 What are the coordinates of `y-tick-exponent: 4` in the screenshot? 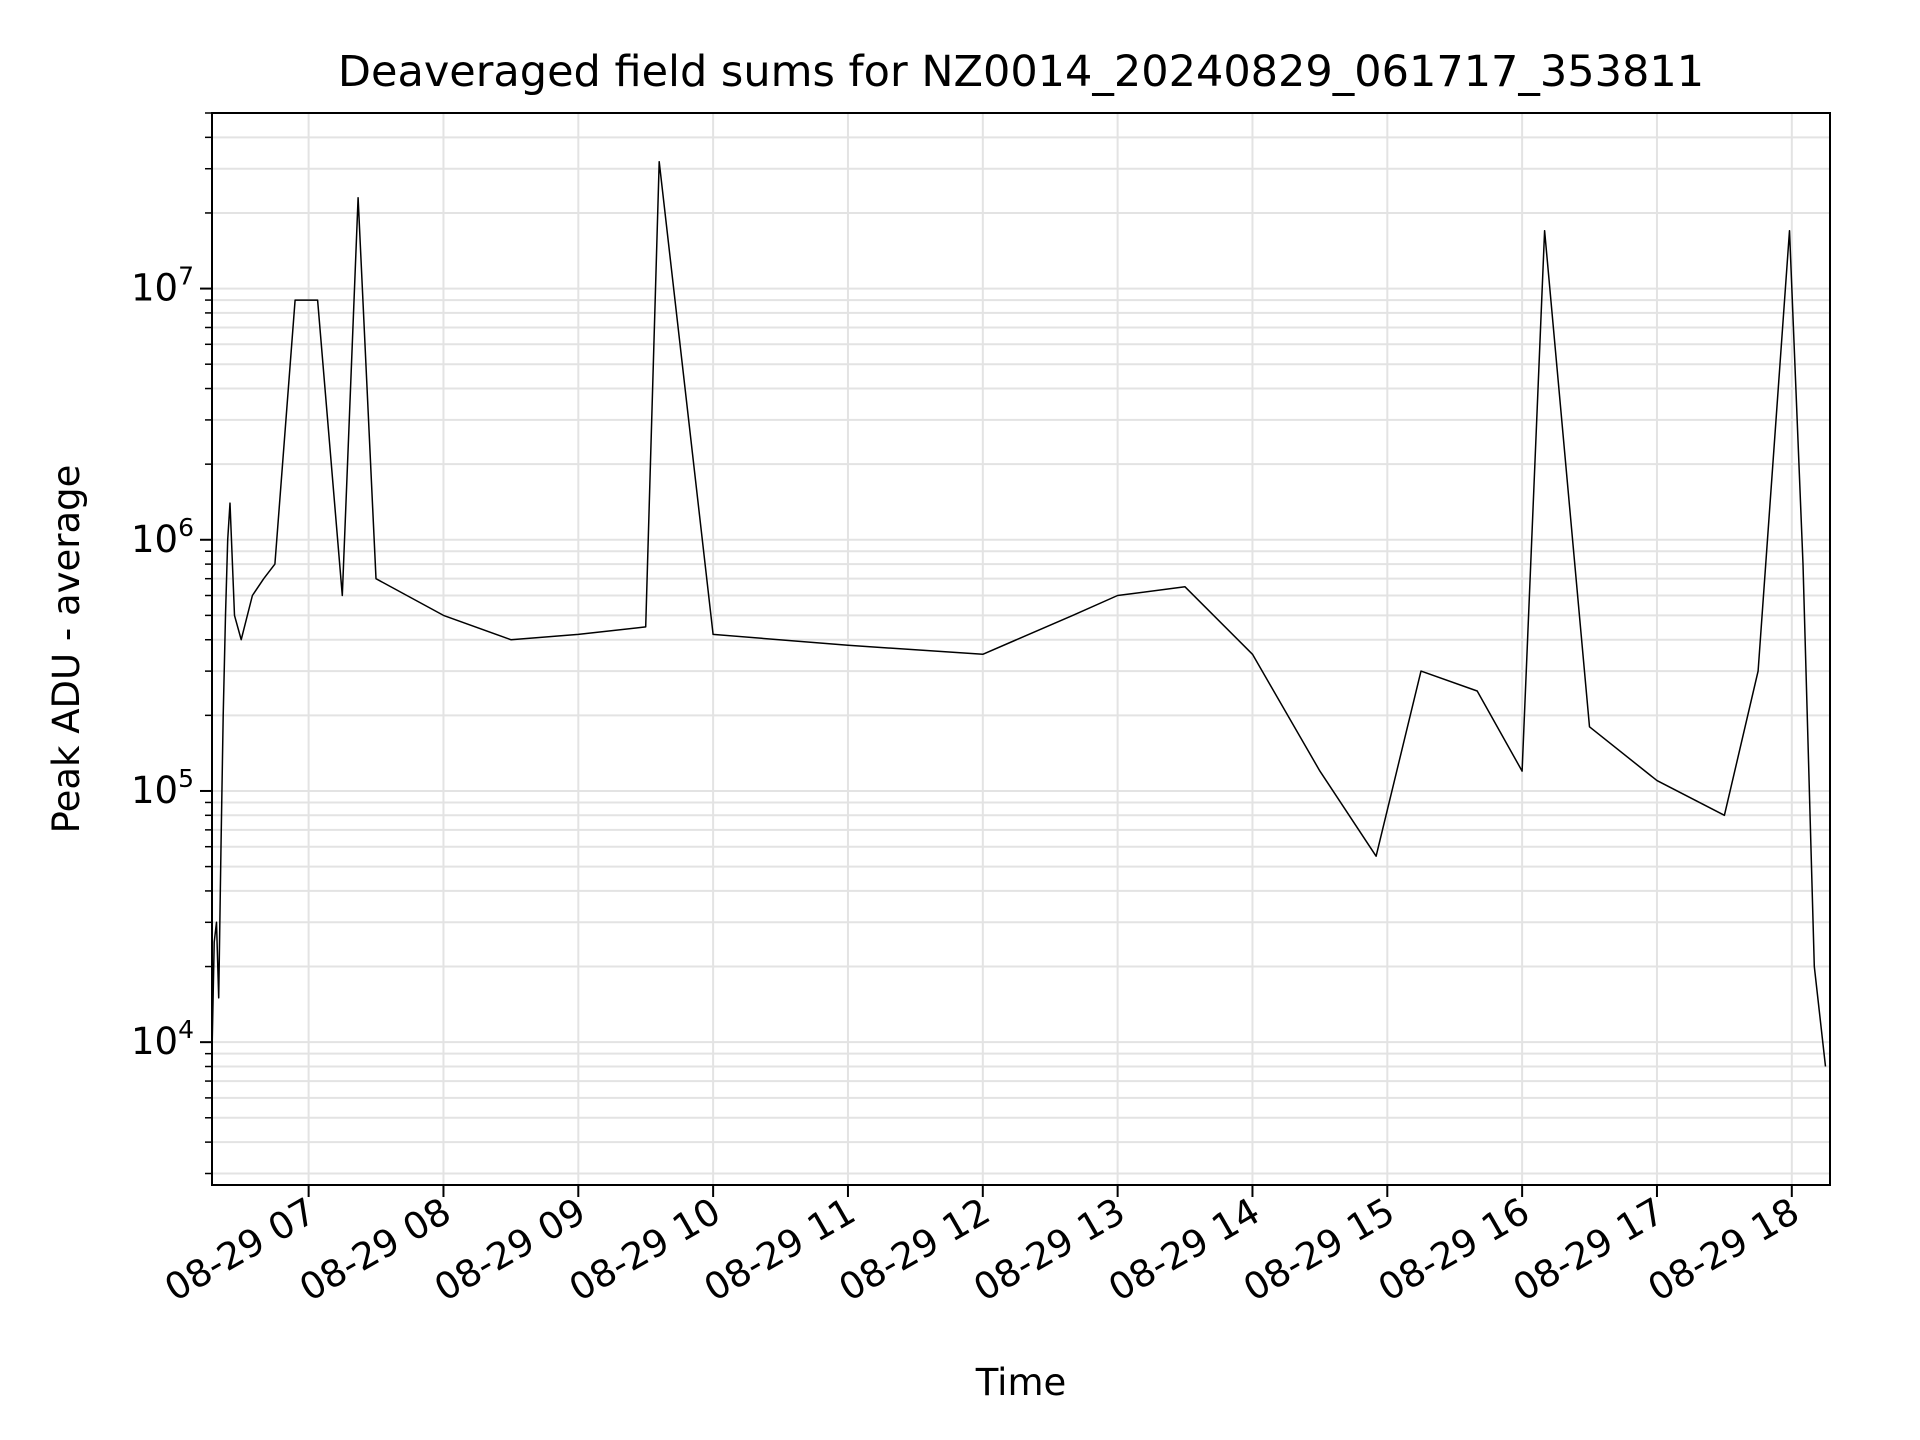 It's located at (186, 1029).